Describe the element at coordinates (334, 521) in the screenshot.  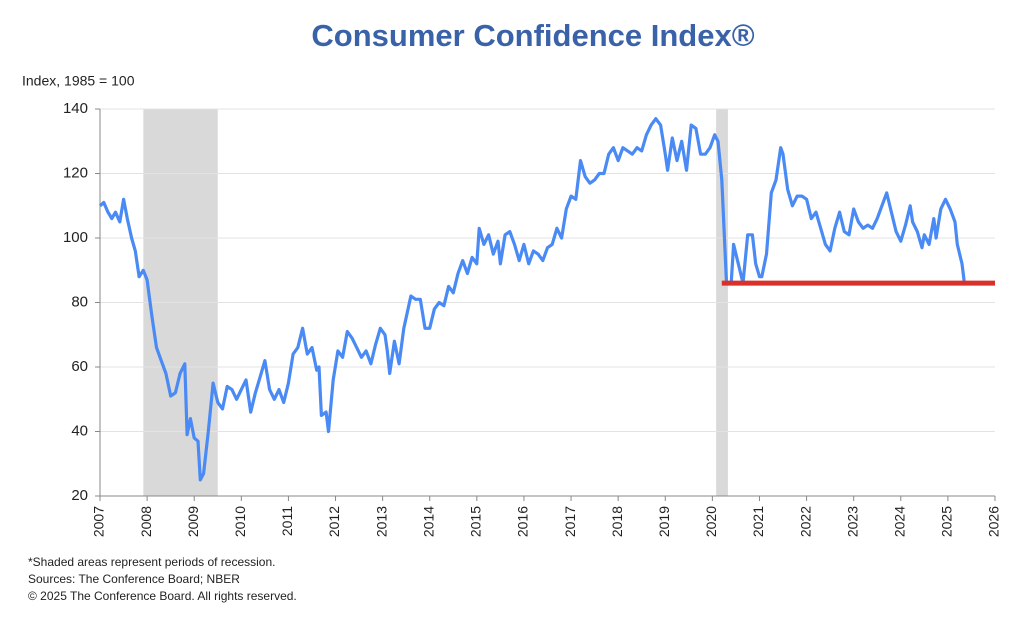
I see `x-tick-label: 2012` at that location.